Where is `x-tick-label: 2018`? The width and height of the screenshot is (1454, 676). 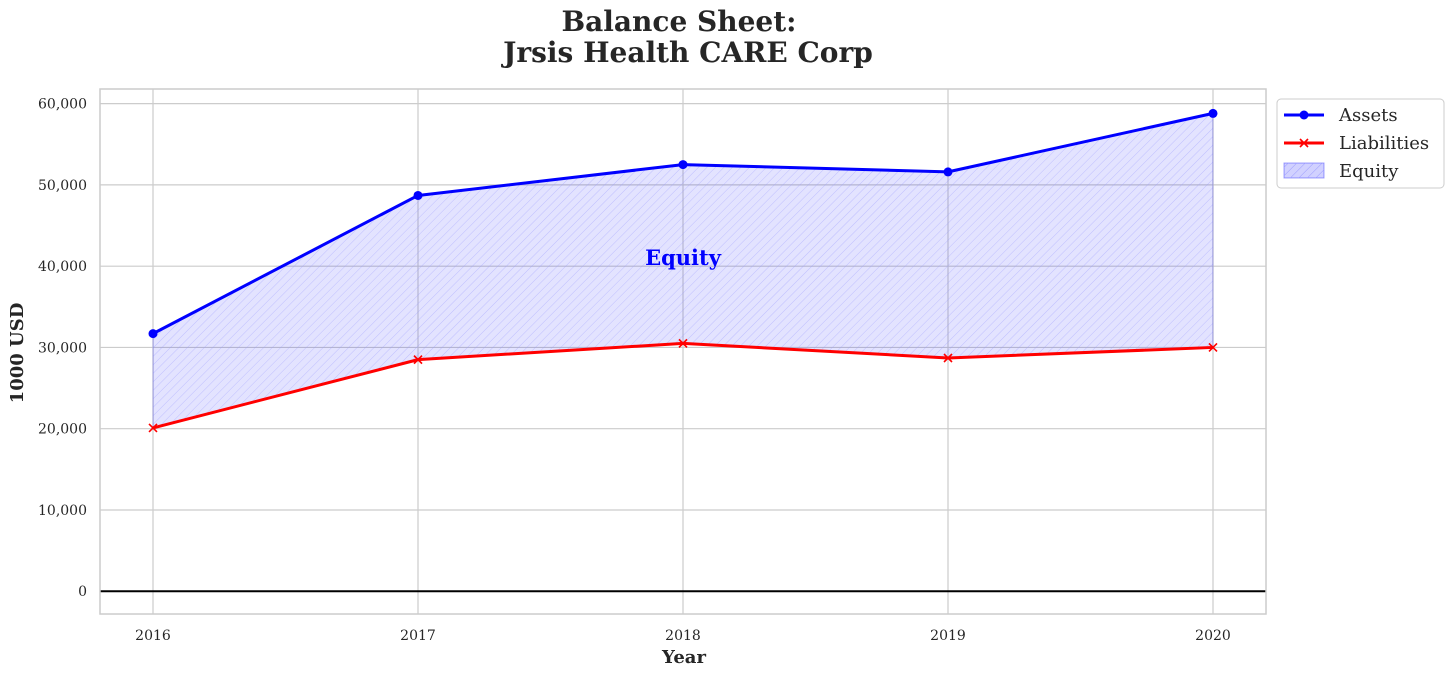 x-tick-label: 2018 is located at coordinates (683, 636).